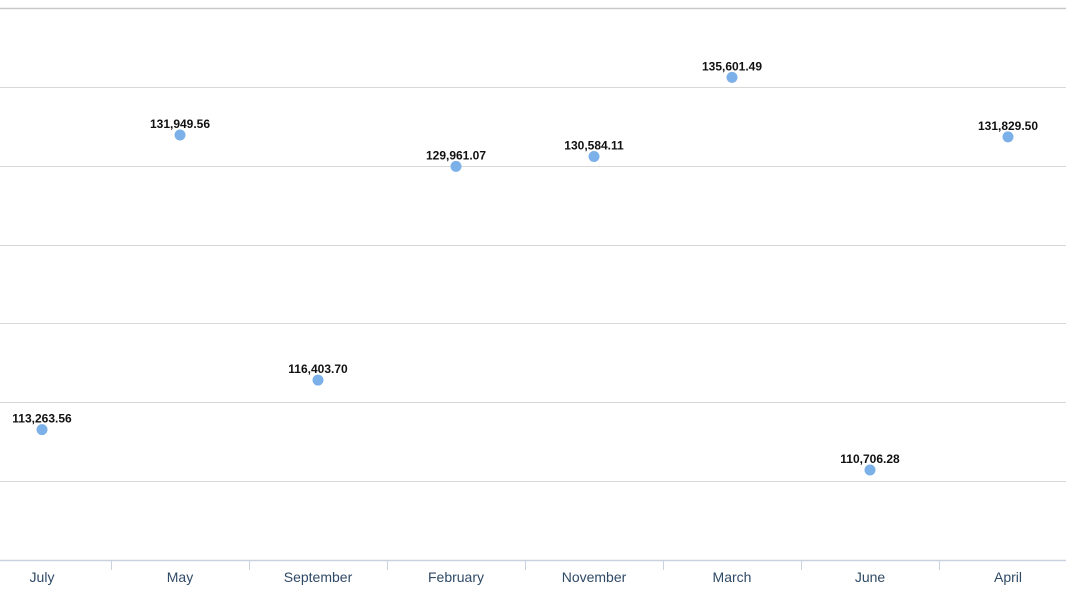  I want to click on x-tick-label: February, so click(456, 577).